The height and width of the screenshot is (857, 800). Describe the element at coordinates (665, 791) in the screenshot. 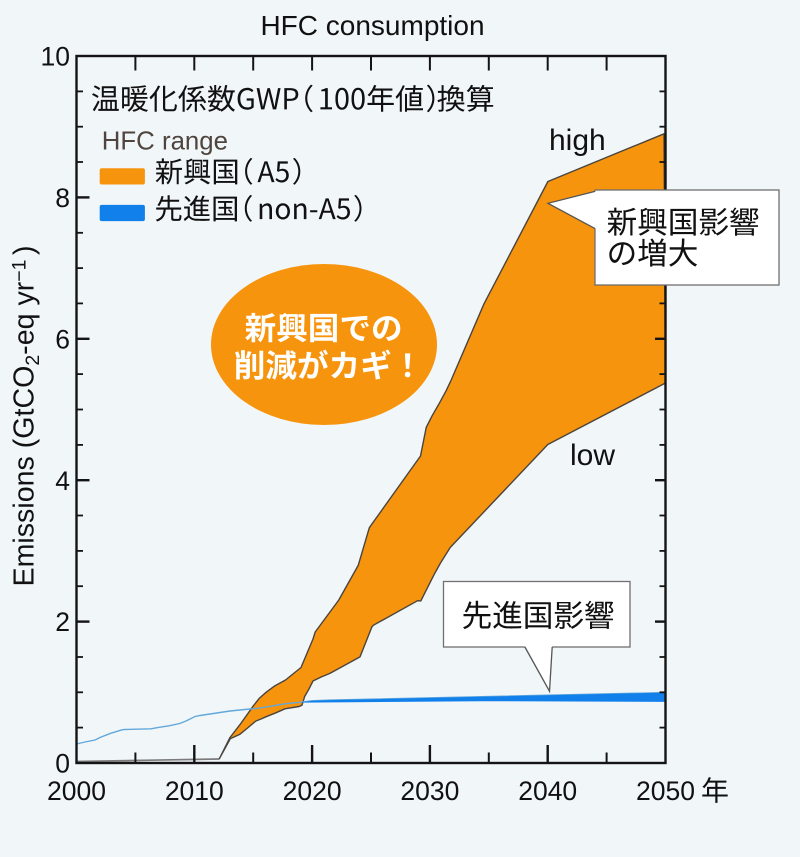

I see `svg-text: 2050` at that location.